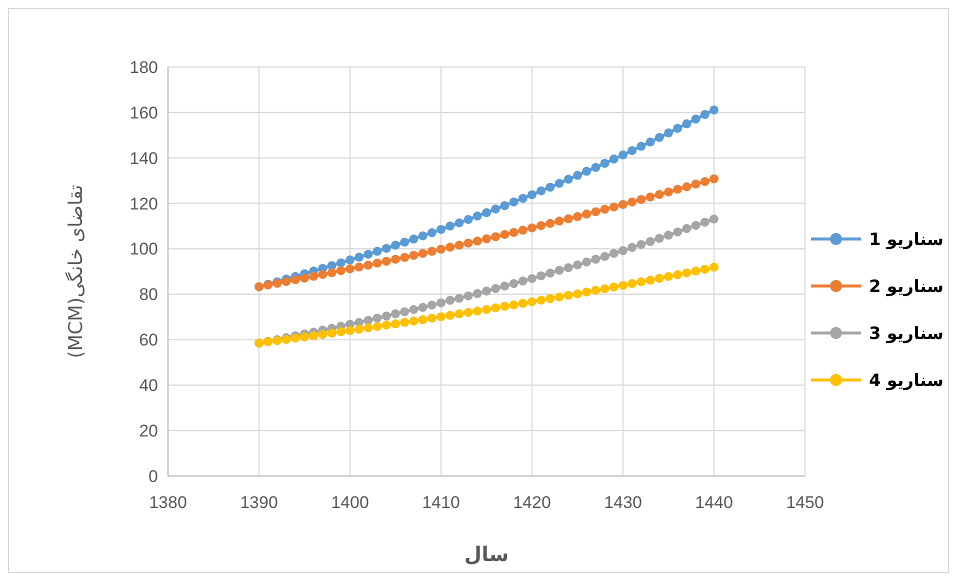 Image resolution: width=957 pixels, height=581 pixels. Describe the element at coordinates (144, 204) in the screenshot. I see `y-tick-label: 120` at that location.